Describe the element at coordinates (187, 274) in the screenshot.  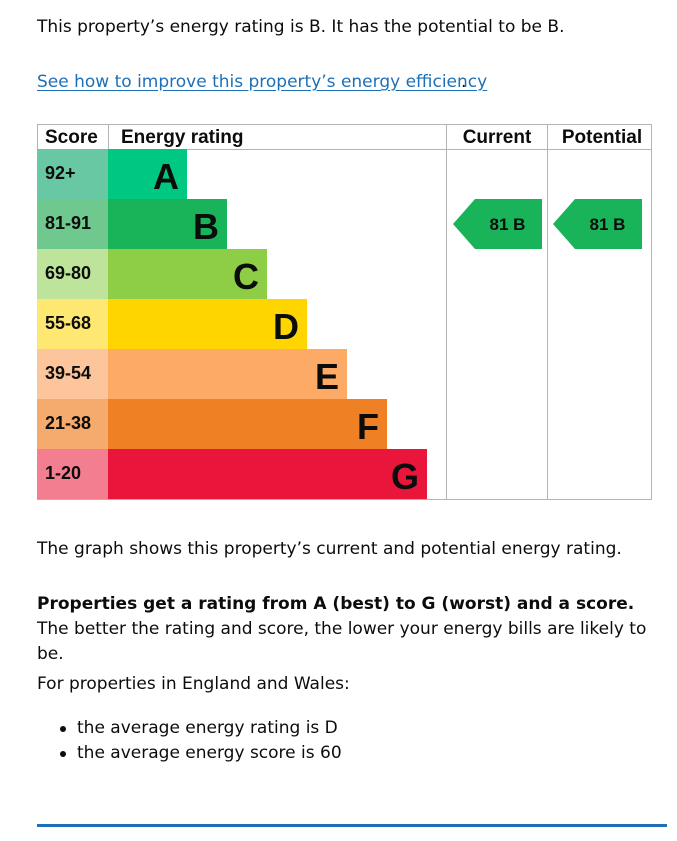
I see `rating-bar-c` at that location.